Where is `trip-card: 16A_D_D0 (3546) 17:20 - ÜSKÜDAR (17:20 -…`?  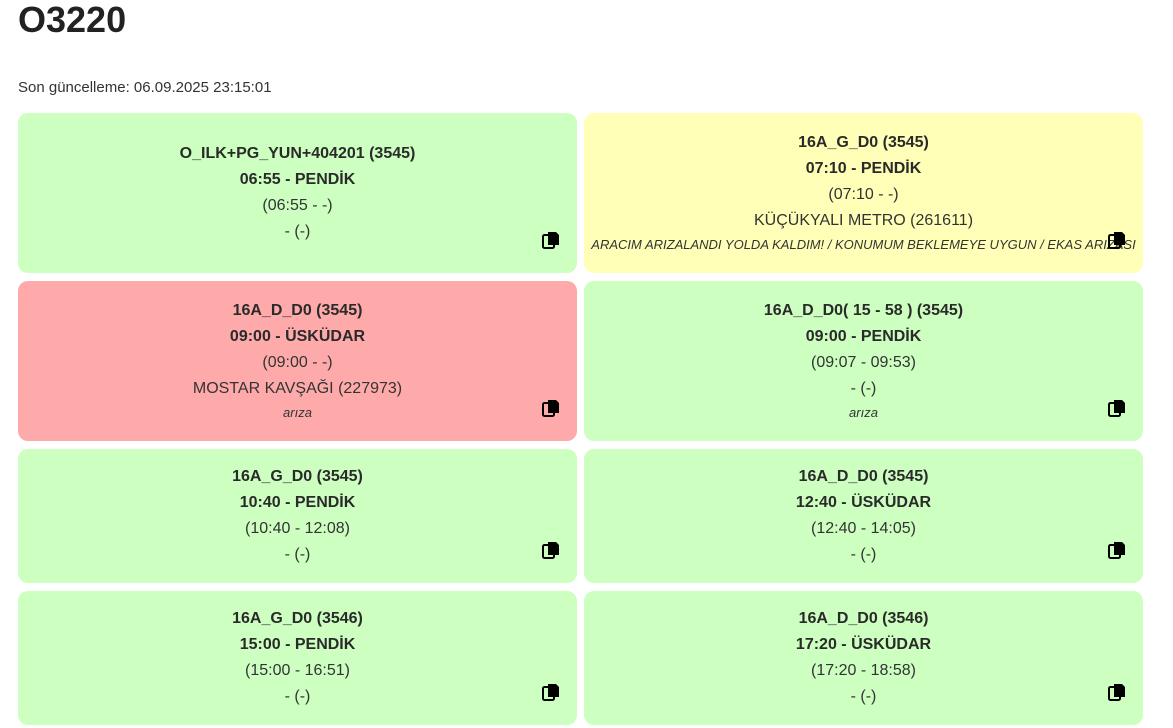 trip-card: 16A_D_D0 (3546) 17:20 - ÜSKÜDAR (17:20 -… is located at coordinates (863, 658).